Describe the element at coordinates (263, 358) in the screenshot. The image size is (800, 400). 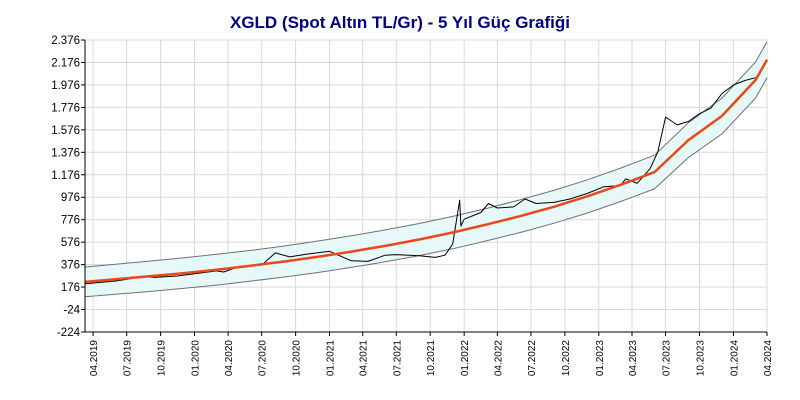
I see `x-tick-label: 07.2020` at that location.